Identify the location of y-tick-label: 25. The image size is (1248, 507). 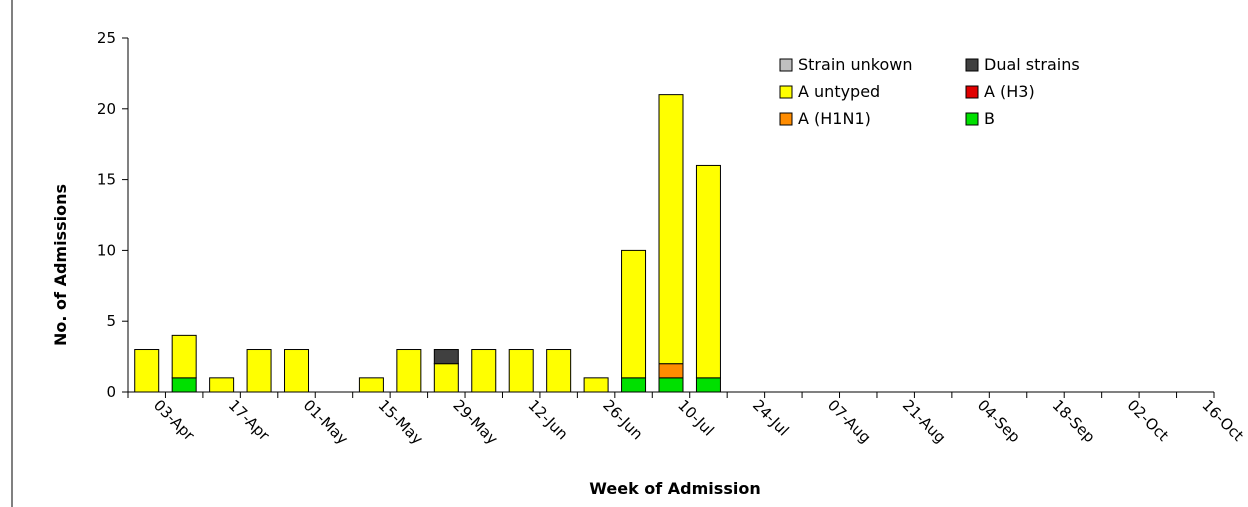
(106, 38).